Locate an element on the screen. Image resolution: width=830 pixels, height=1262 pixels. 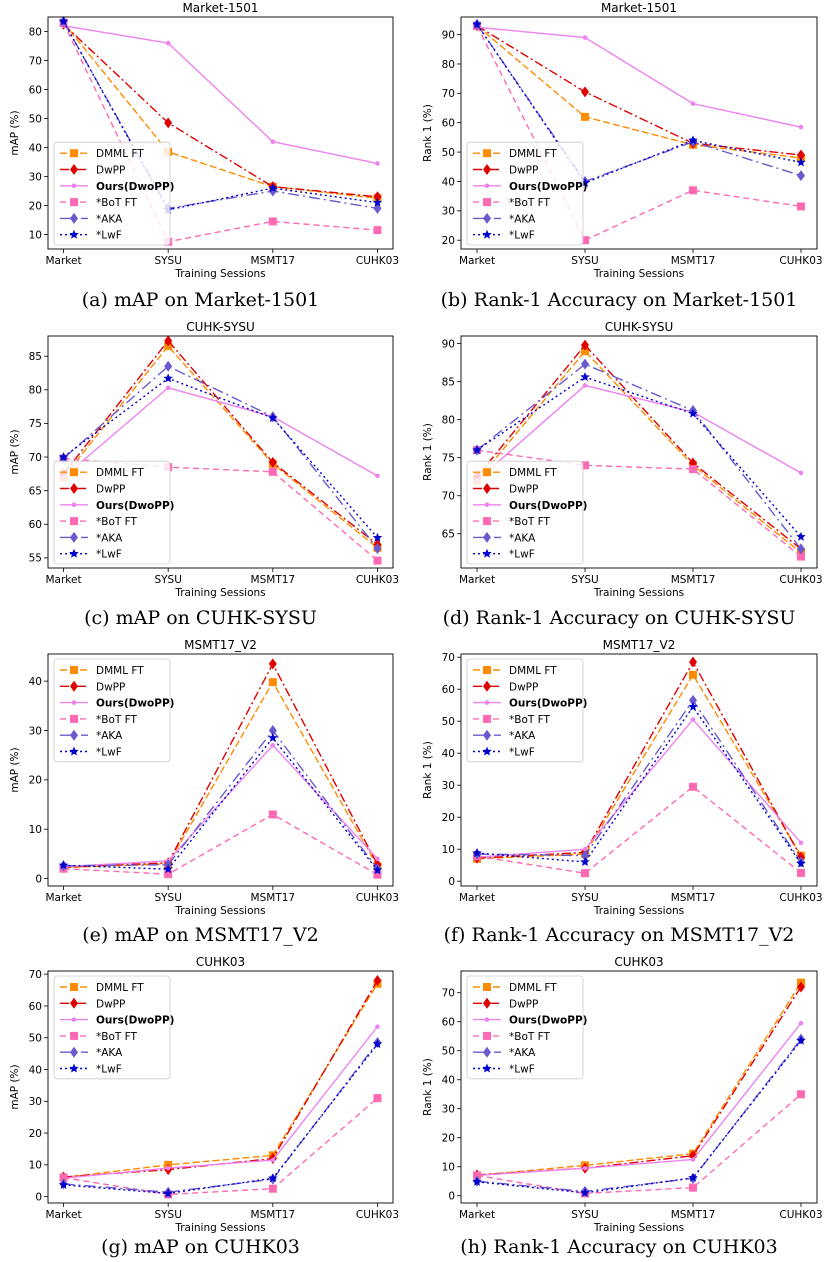
plot-frame is located at coordinates (639, 452).